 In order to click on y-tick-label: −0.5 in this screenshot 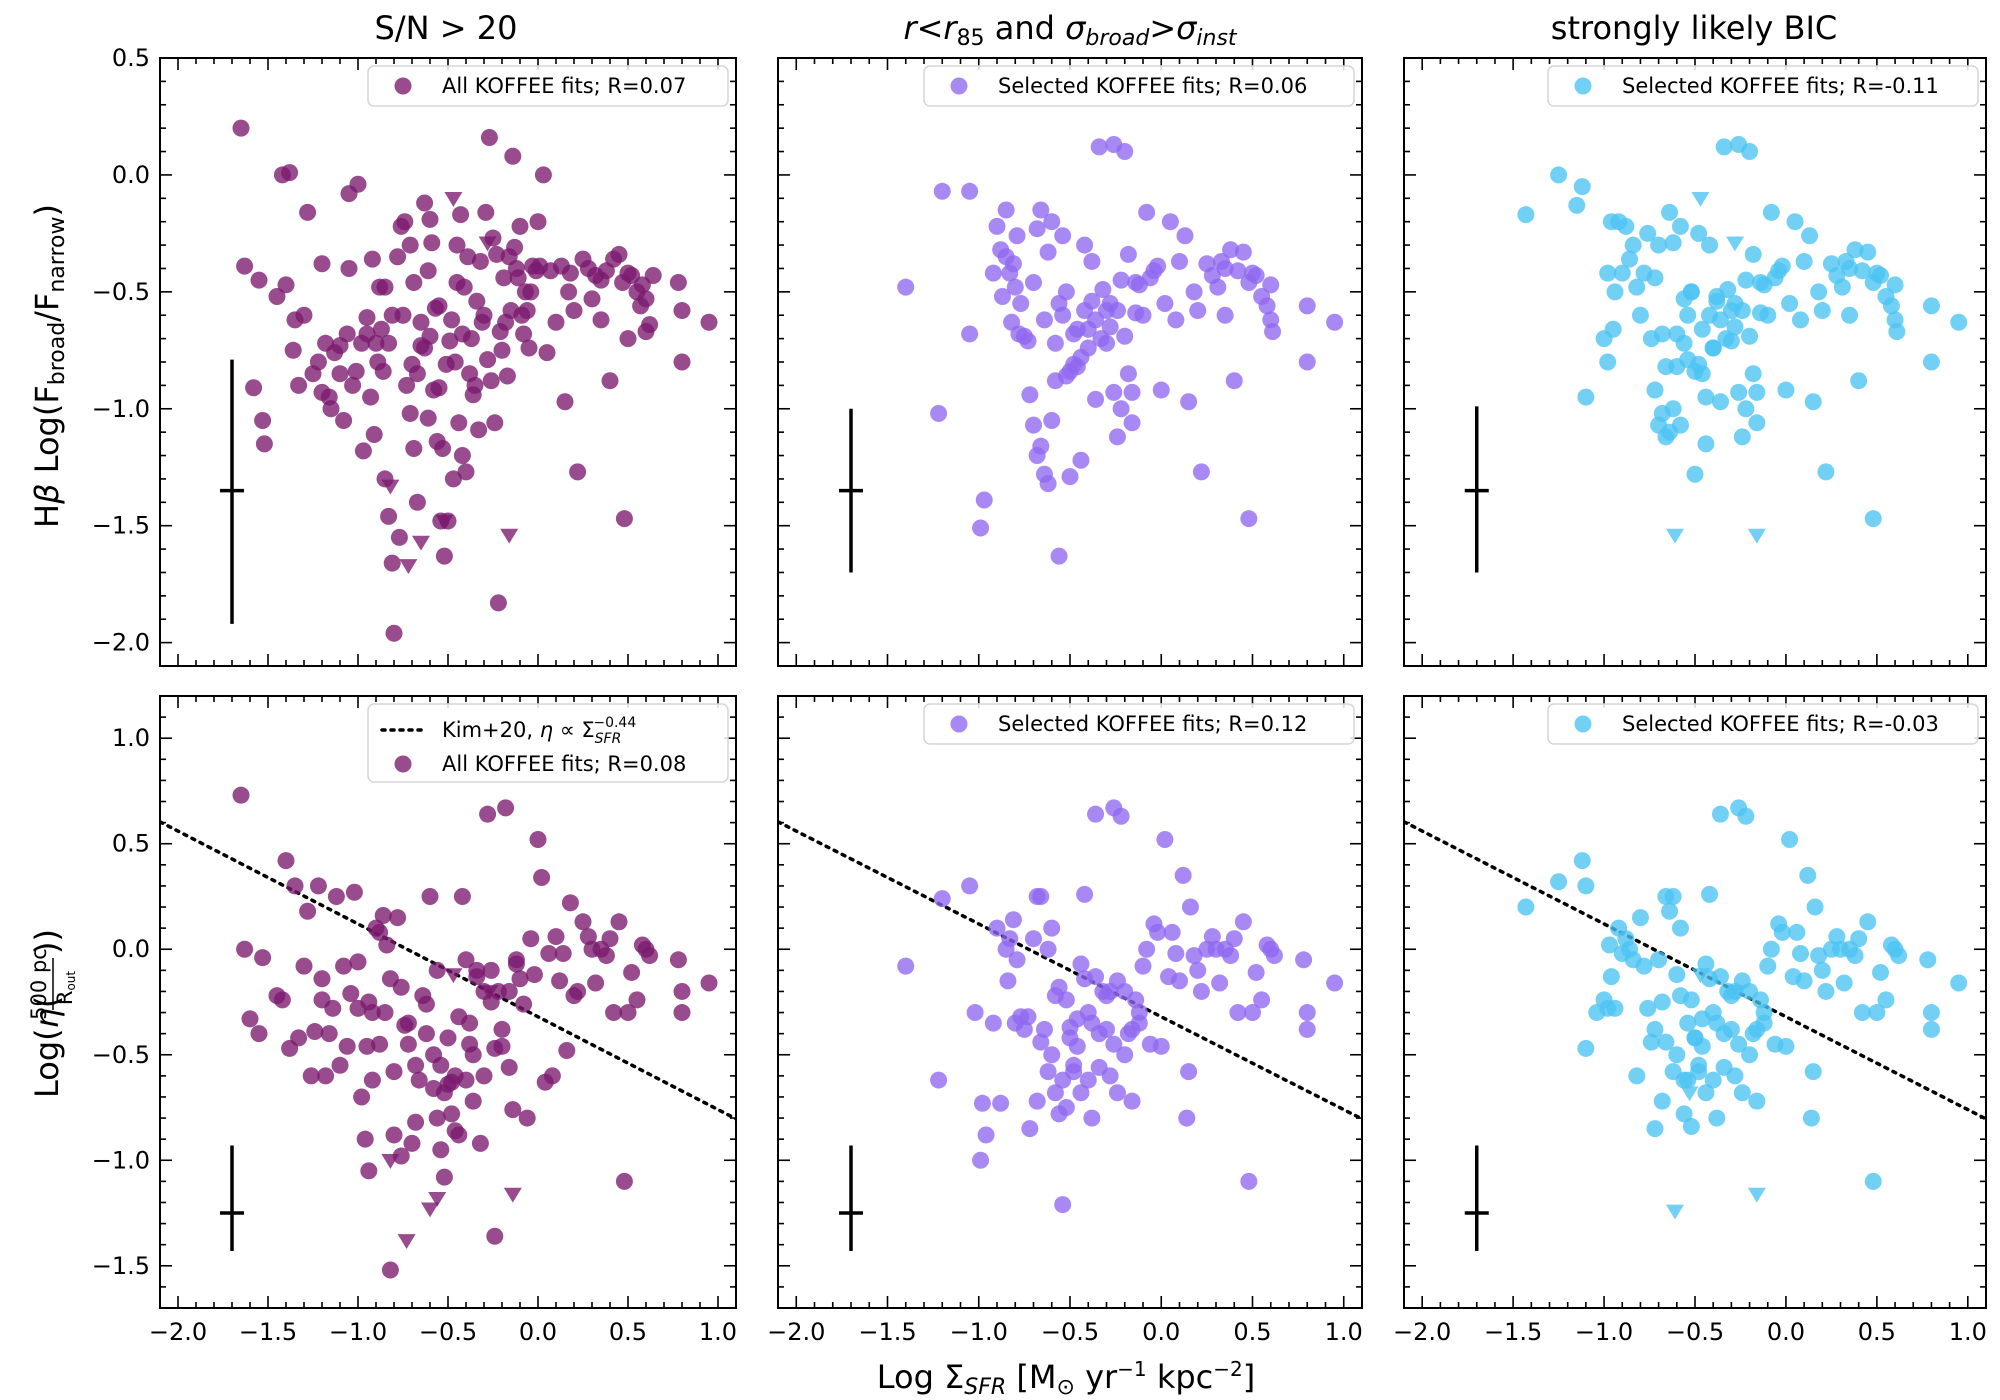, I will do `click(121, 292)`.